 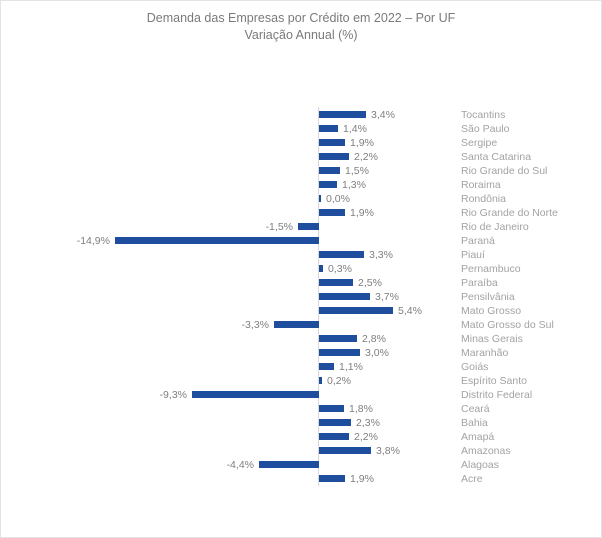 I want to click on category-label-sergipe: Sergipe, so click(x=479, y=142).